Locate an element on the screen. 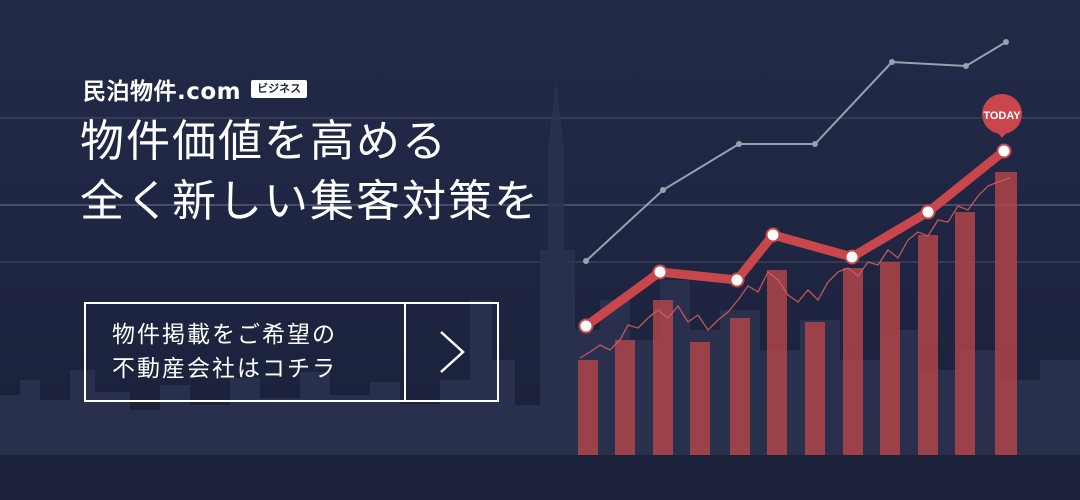 The height and width of the screenshot is (500, 1080). chevron-right-icon is located at coordinates (451, 352).